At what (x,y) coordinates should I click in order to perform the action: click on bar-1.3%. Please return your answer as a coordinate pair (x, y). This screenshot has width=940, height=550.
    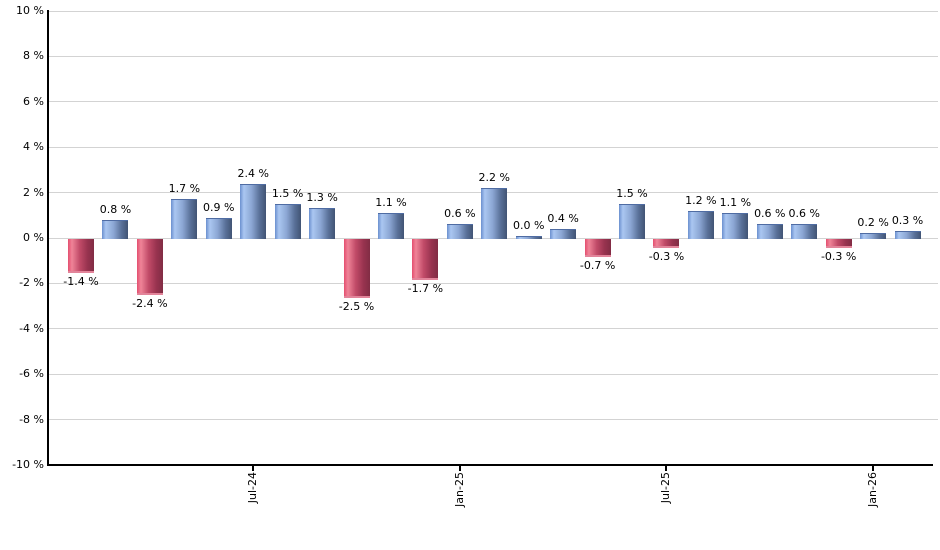
    Looking at the image, I should click on (322, 223).